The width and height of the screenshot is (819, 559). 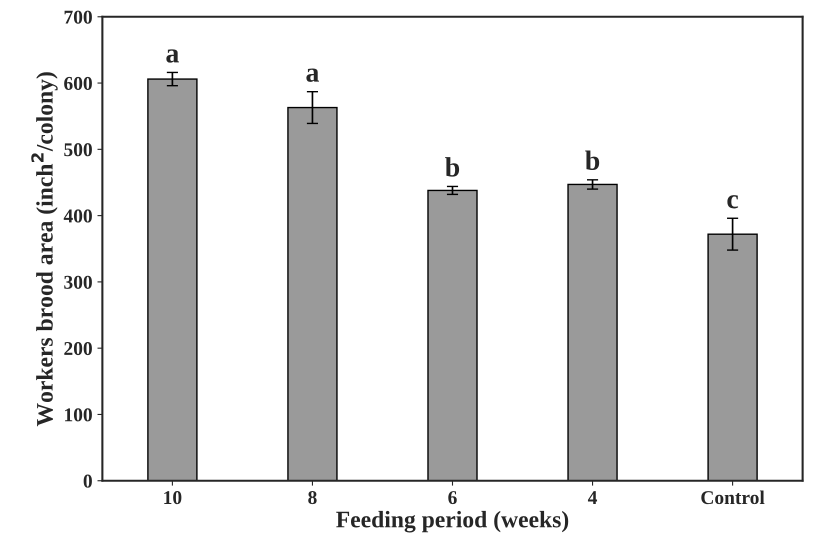 What do you see at coordinates (88, 481) in the screenshot?
I see `y-tick-label: 0` at bounding box center [88, 481].